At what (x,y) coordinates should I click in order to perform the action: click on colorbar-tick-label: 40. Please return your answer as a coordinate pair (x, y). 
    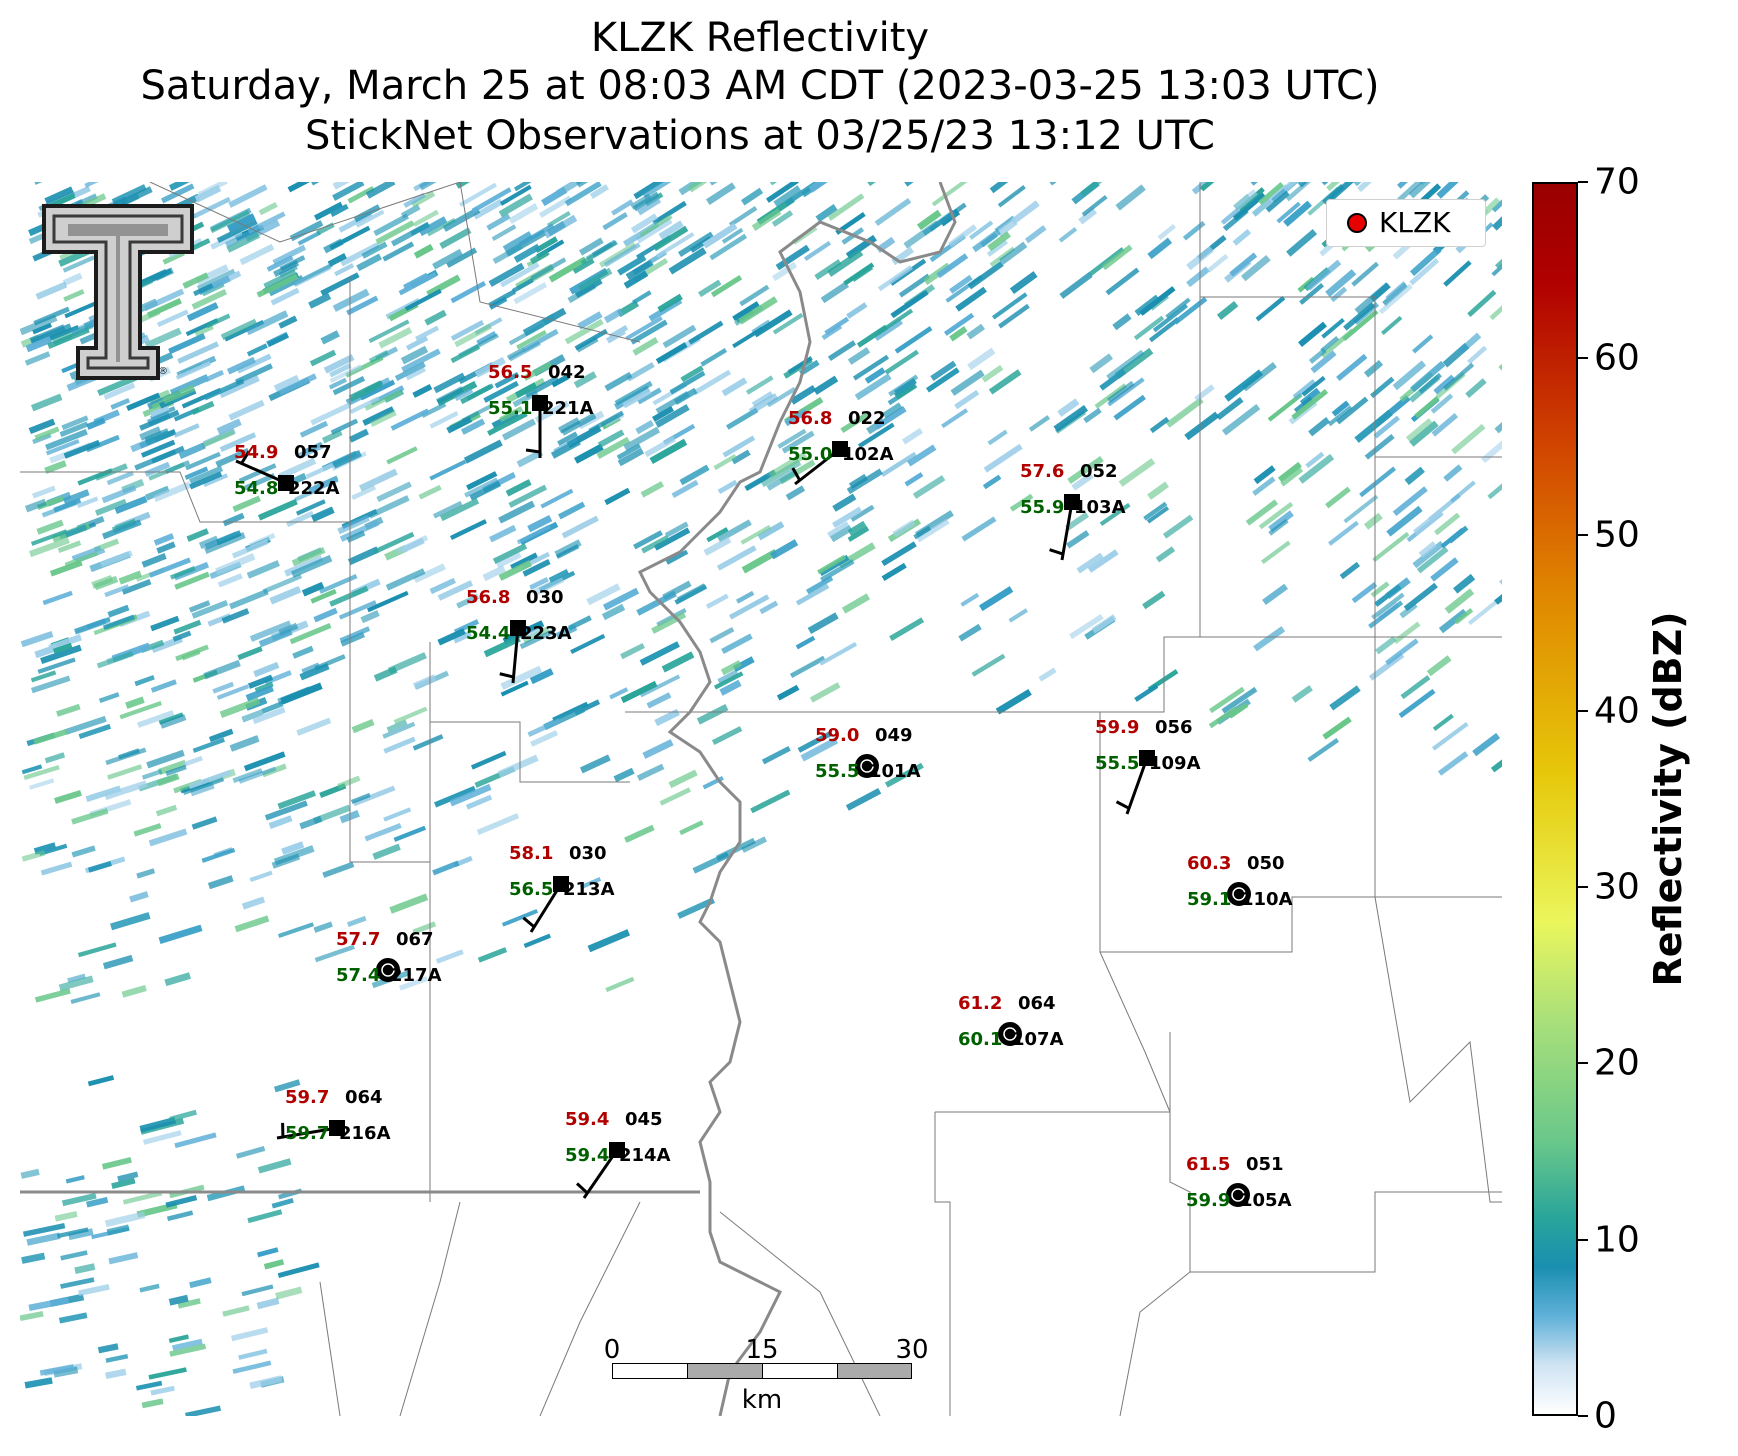
    Looking at the image, I should click on (1617, 711).